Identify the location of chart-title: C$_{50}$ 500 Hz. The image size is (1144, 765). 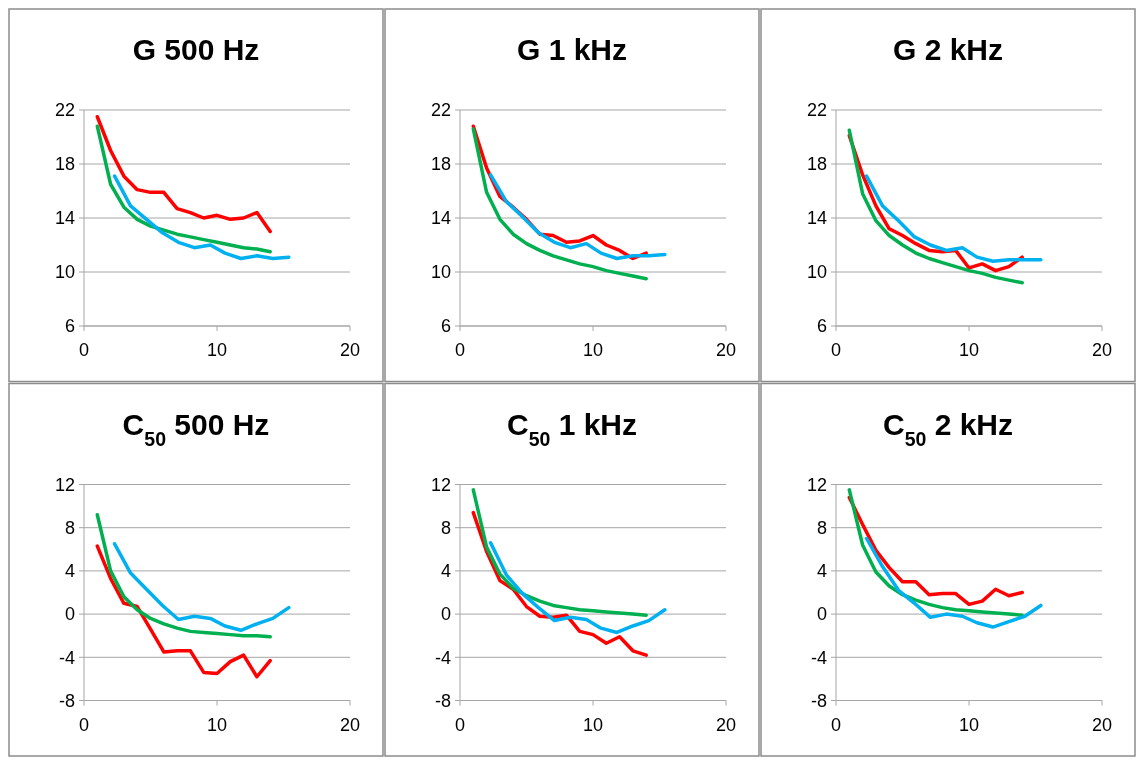
(196, 428).